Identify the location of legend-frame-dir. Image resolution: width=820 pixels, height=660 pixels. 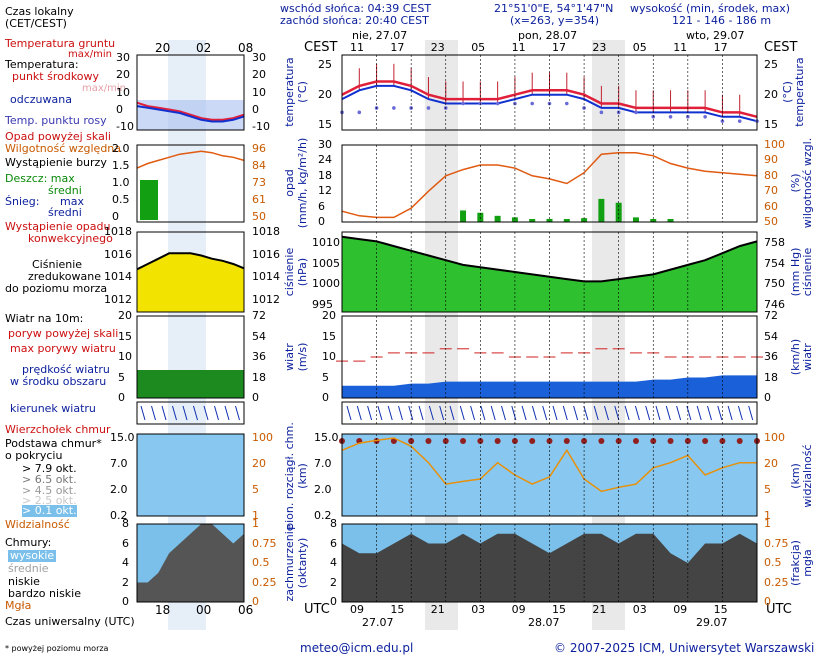
(190, 413).